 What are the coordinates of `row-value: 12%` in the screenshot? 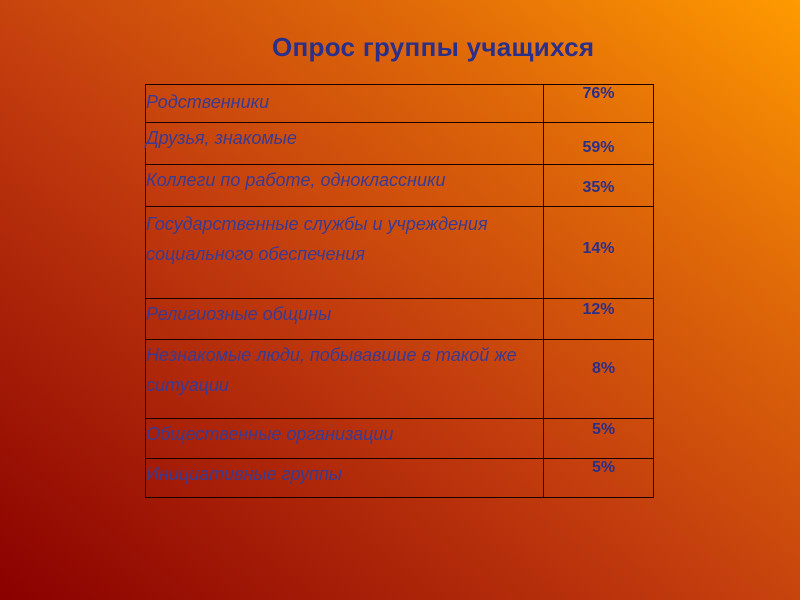 It's located at (598, 319).